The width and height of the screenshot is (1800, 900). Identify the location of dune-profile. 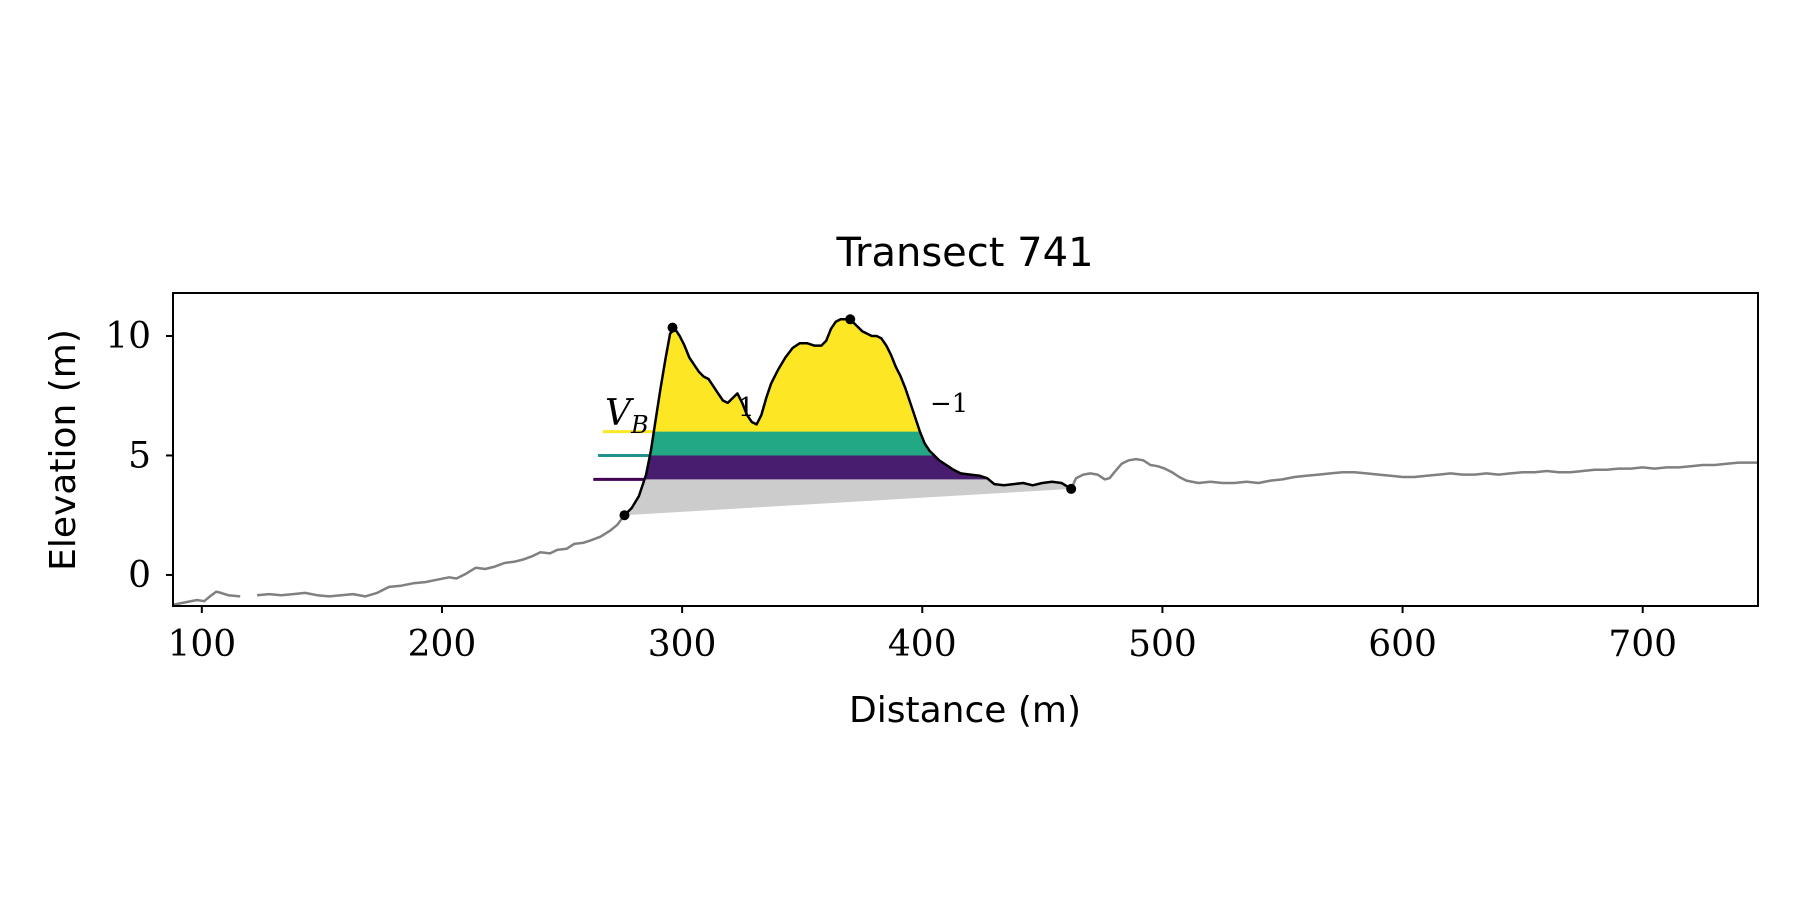
(847, 417).